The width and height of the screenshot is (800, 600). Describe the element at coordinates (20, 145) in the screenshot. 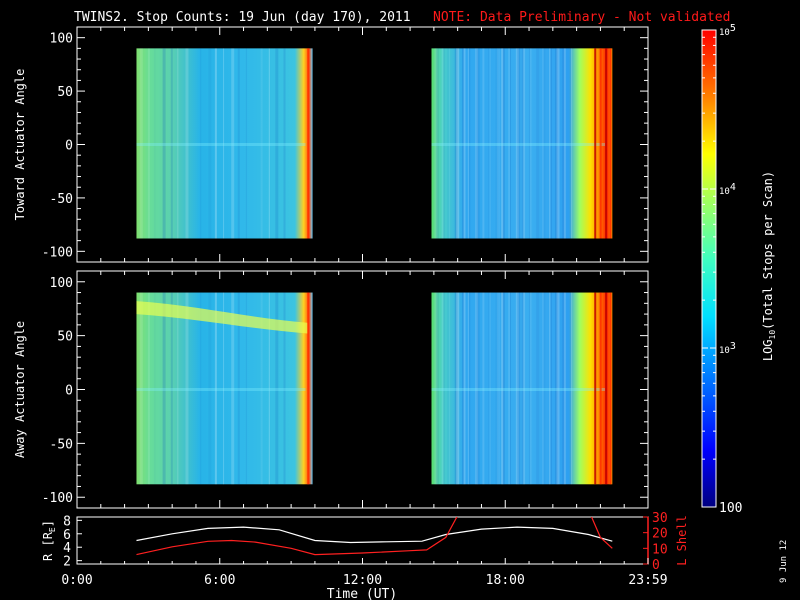

I see `y-axis-label: Toward Actuator Angle` at that location.